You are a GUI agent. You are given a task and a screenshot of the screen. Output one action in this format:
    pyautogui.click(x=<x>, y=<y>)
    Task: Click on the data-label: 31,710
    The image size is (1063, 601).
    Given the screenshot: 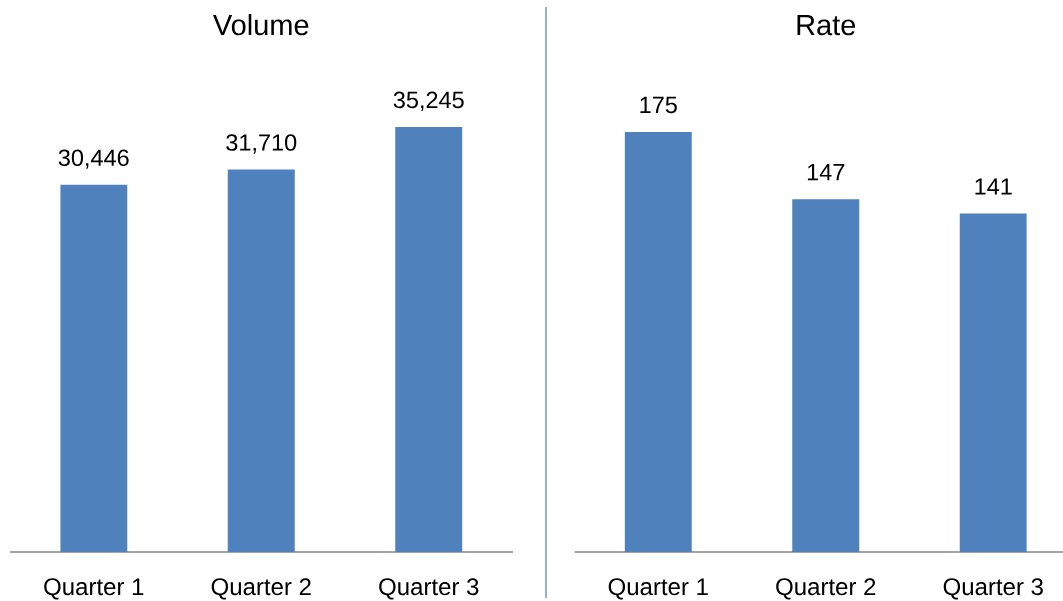 What is the action you would take?
    pyautogui.click(x=261, y=144)
    